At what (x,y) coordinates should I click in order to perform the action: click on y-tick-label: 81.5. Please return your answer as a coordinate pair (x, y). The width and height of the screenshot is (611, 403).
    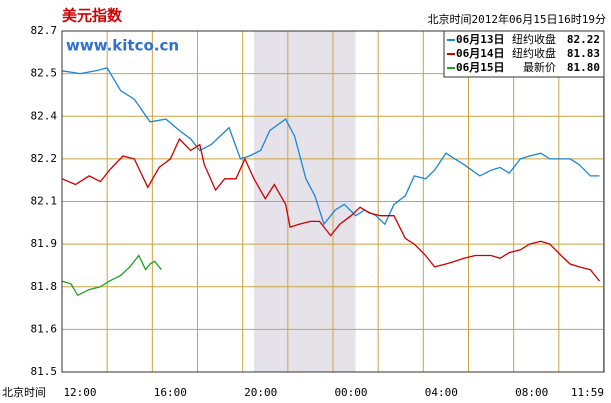
    Looking at the image, I should click on (44, 371).